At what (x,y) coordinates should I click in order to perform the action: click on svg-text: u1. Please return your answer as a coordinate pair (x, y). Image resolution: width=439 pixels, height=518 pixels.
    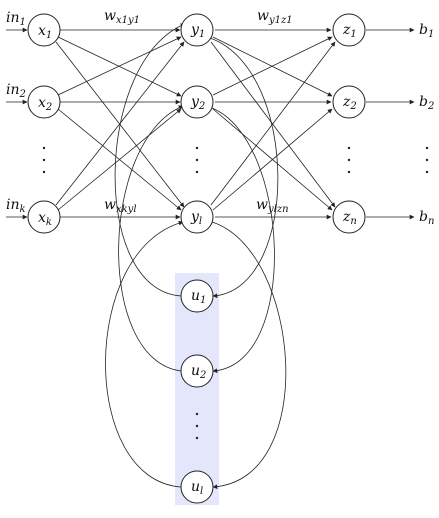
    Looking at the image, I should click on (198, 297).